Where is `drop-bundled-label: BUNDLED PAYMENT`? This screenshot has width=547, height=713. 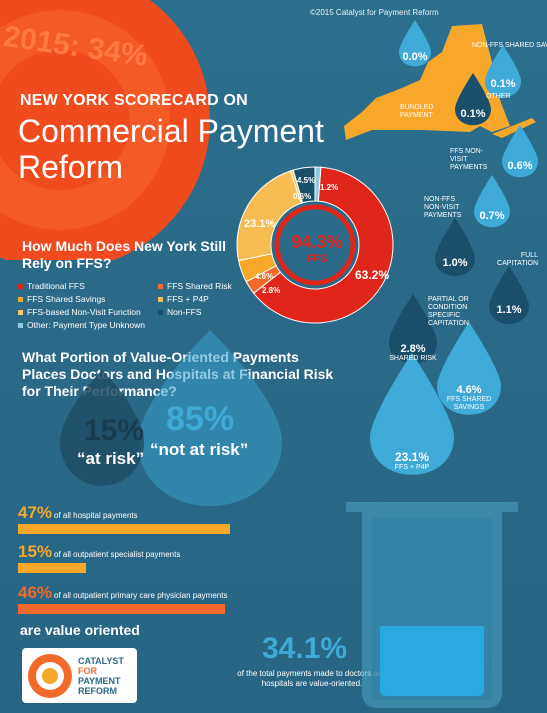 drop-bundled-label: BUNDLED PAYMENT is located at coordinates (417, 111).